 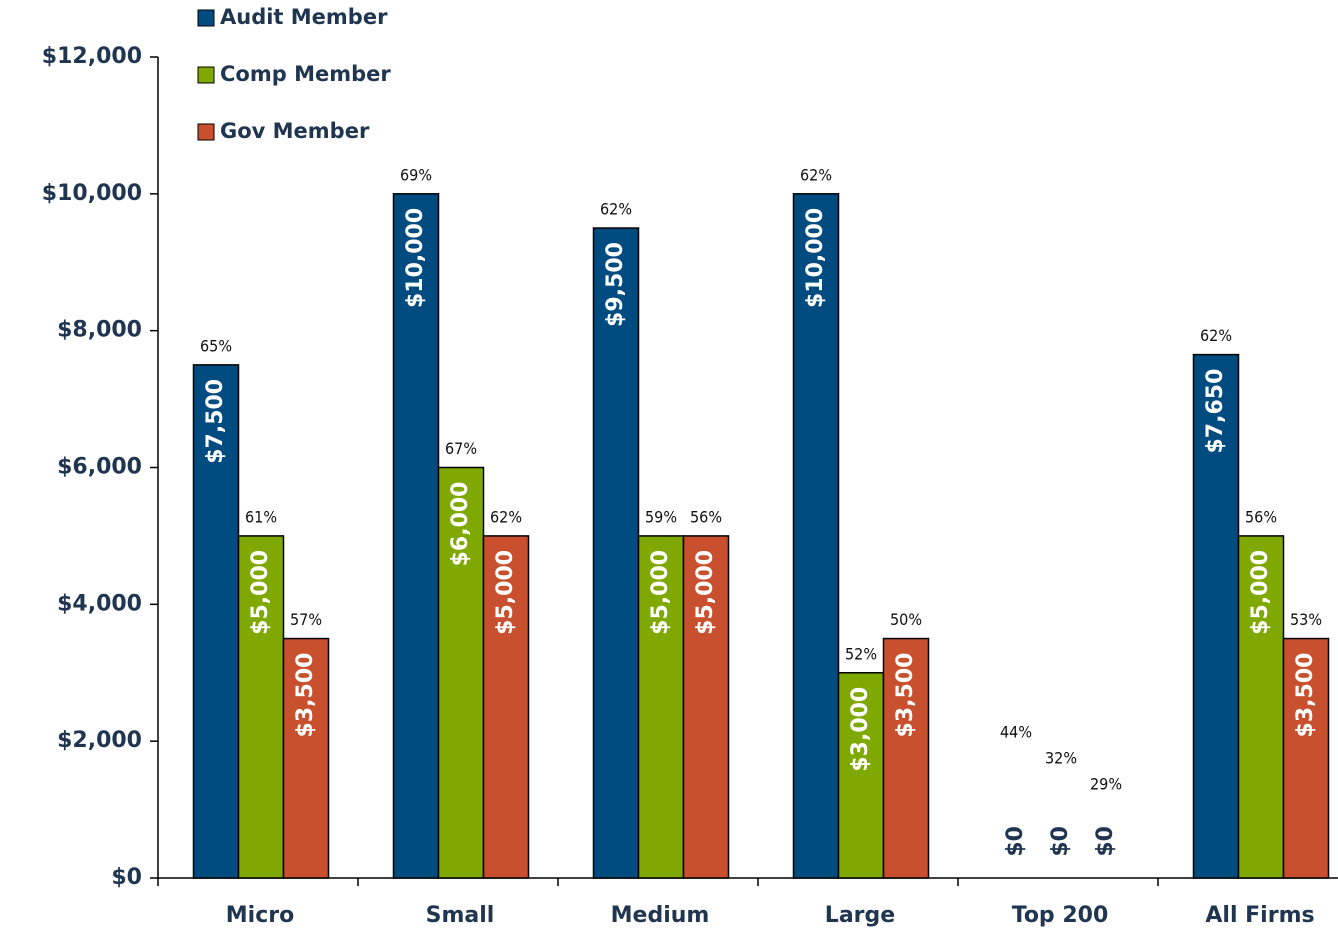 I want to click on share-label: 67%, so click(x=461, y=448).